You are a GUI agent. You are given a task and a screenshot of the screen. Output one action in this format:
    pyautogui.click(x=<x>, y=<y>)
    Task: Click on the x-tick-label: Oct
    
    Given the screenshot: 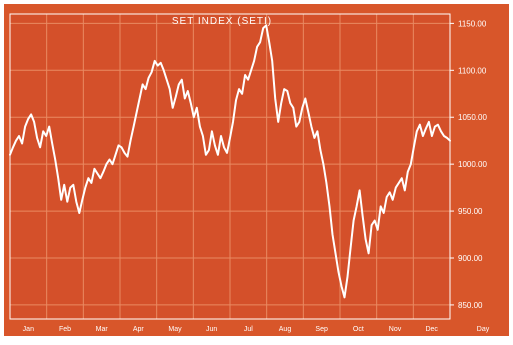 What is the action you would take?
    pyautogui.click(x=358, y=329)
    